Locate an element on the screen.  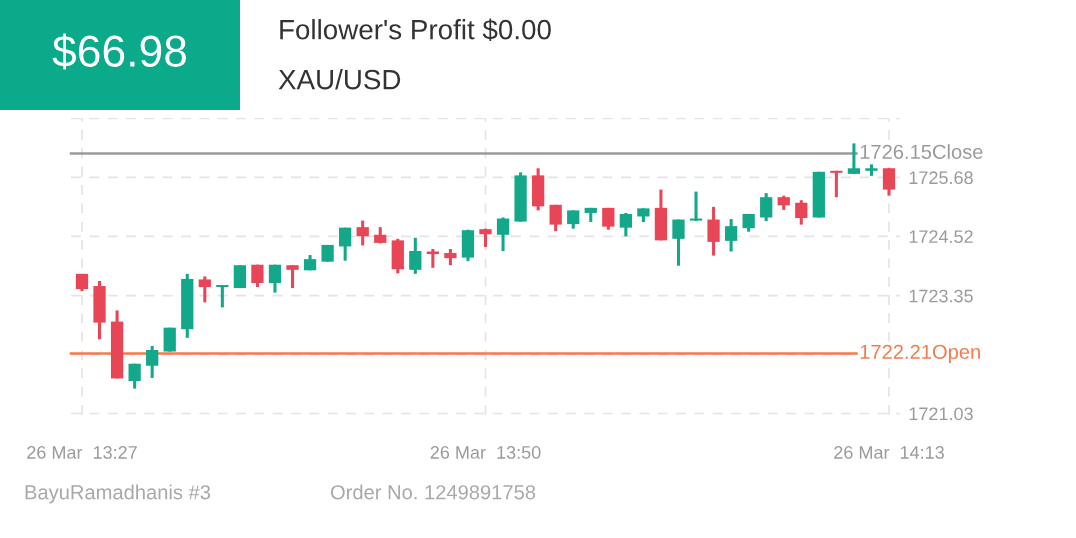
x-tick-label: 26 Mar 13:27 is located at coordinates (82, 452).